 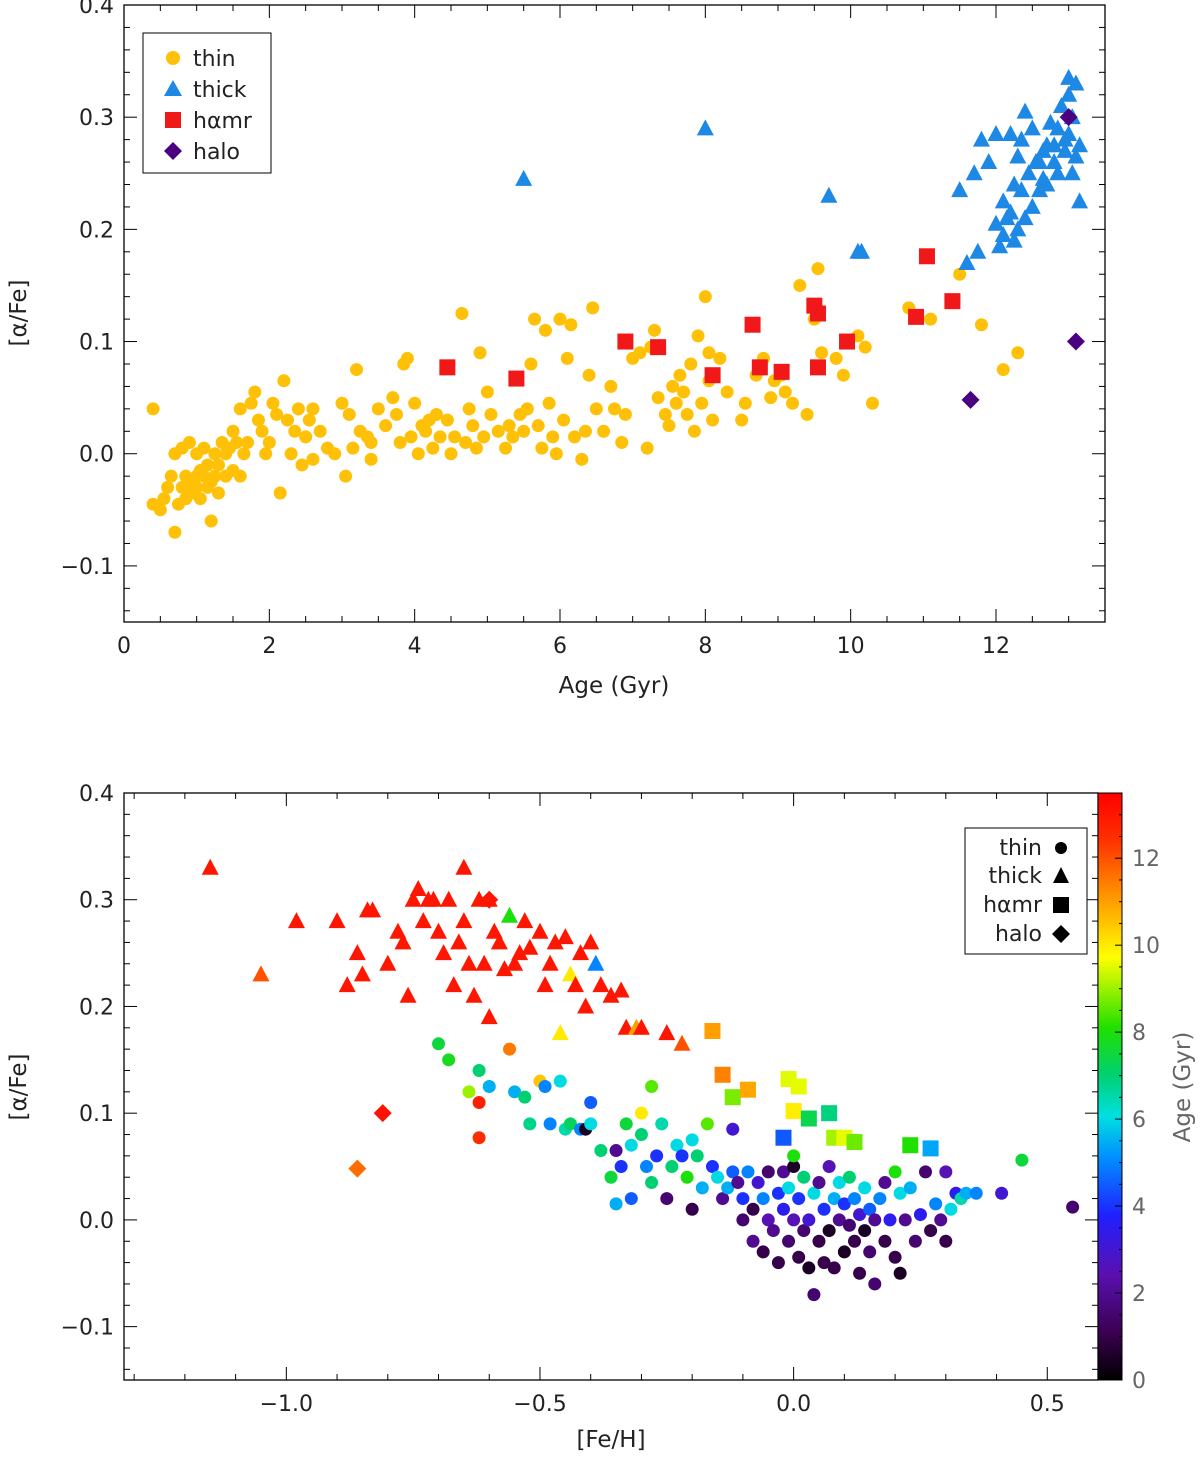 What do you see at coordinates (96, 343) in the screenshot?
I see `y-tick-label: 0.1` at bounding box center [96, 343].